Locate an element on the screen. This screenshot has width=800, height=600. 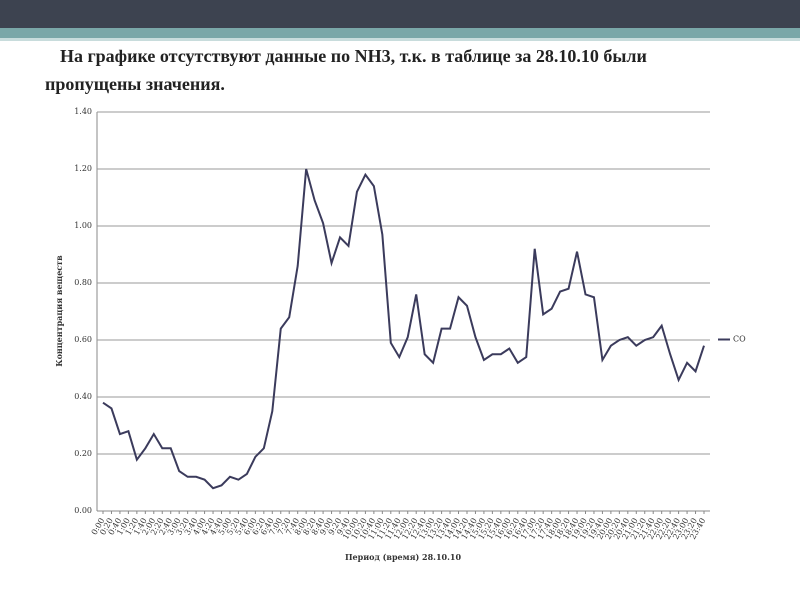
x-axis-label: Период (время) 28.10.10 is located at coordinates (403, 557).